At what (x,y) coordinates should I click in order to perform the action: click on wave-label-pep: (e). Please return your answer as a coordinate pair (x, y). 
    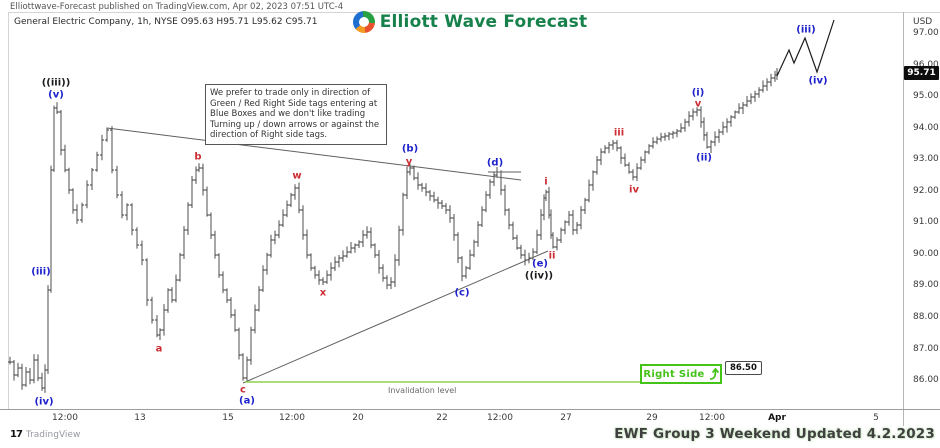
    Looking at the image, I should click on (540, 264).